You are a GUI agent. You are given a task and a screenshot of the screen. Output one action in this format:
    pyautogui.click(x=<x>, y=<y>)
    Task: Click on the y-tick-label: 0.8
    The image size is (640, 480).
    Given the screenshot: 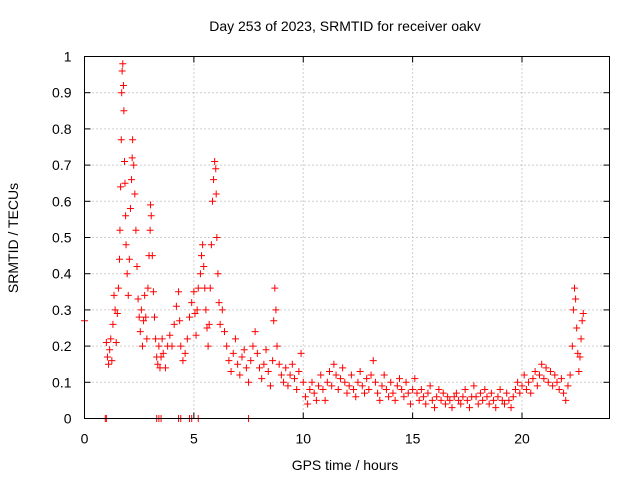 What is the action you would take?
    pyautogui.click(x=62, y=129)
    